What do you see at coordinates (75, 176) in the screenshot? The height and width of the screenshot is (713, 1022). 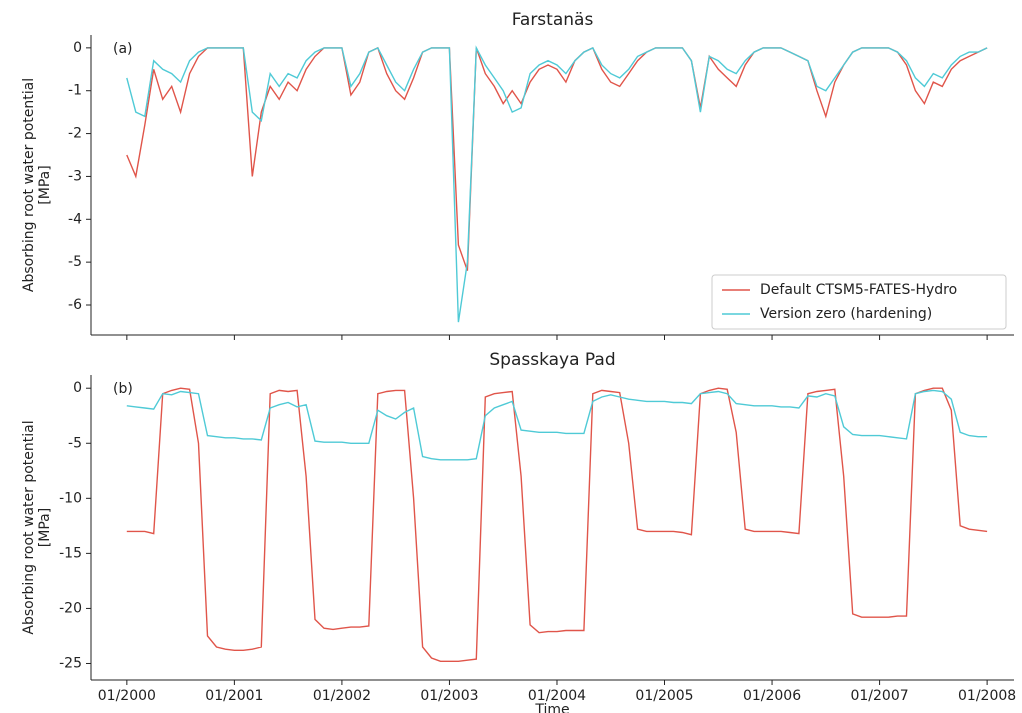 I see `y-tick-label: -3` at bounding box center [75, 176].